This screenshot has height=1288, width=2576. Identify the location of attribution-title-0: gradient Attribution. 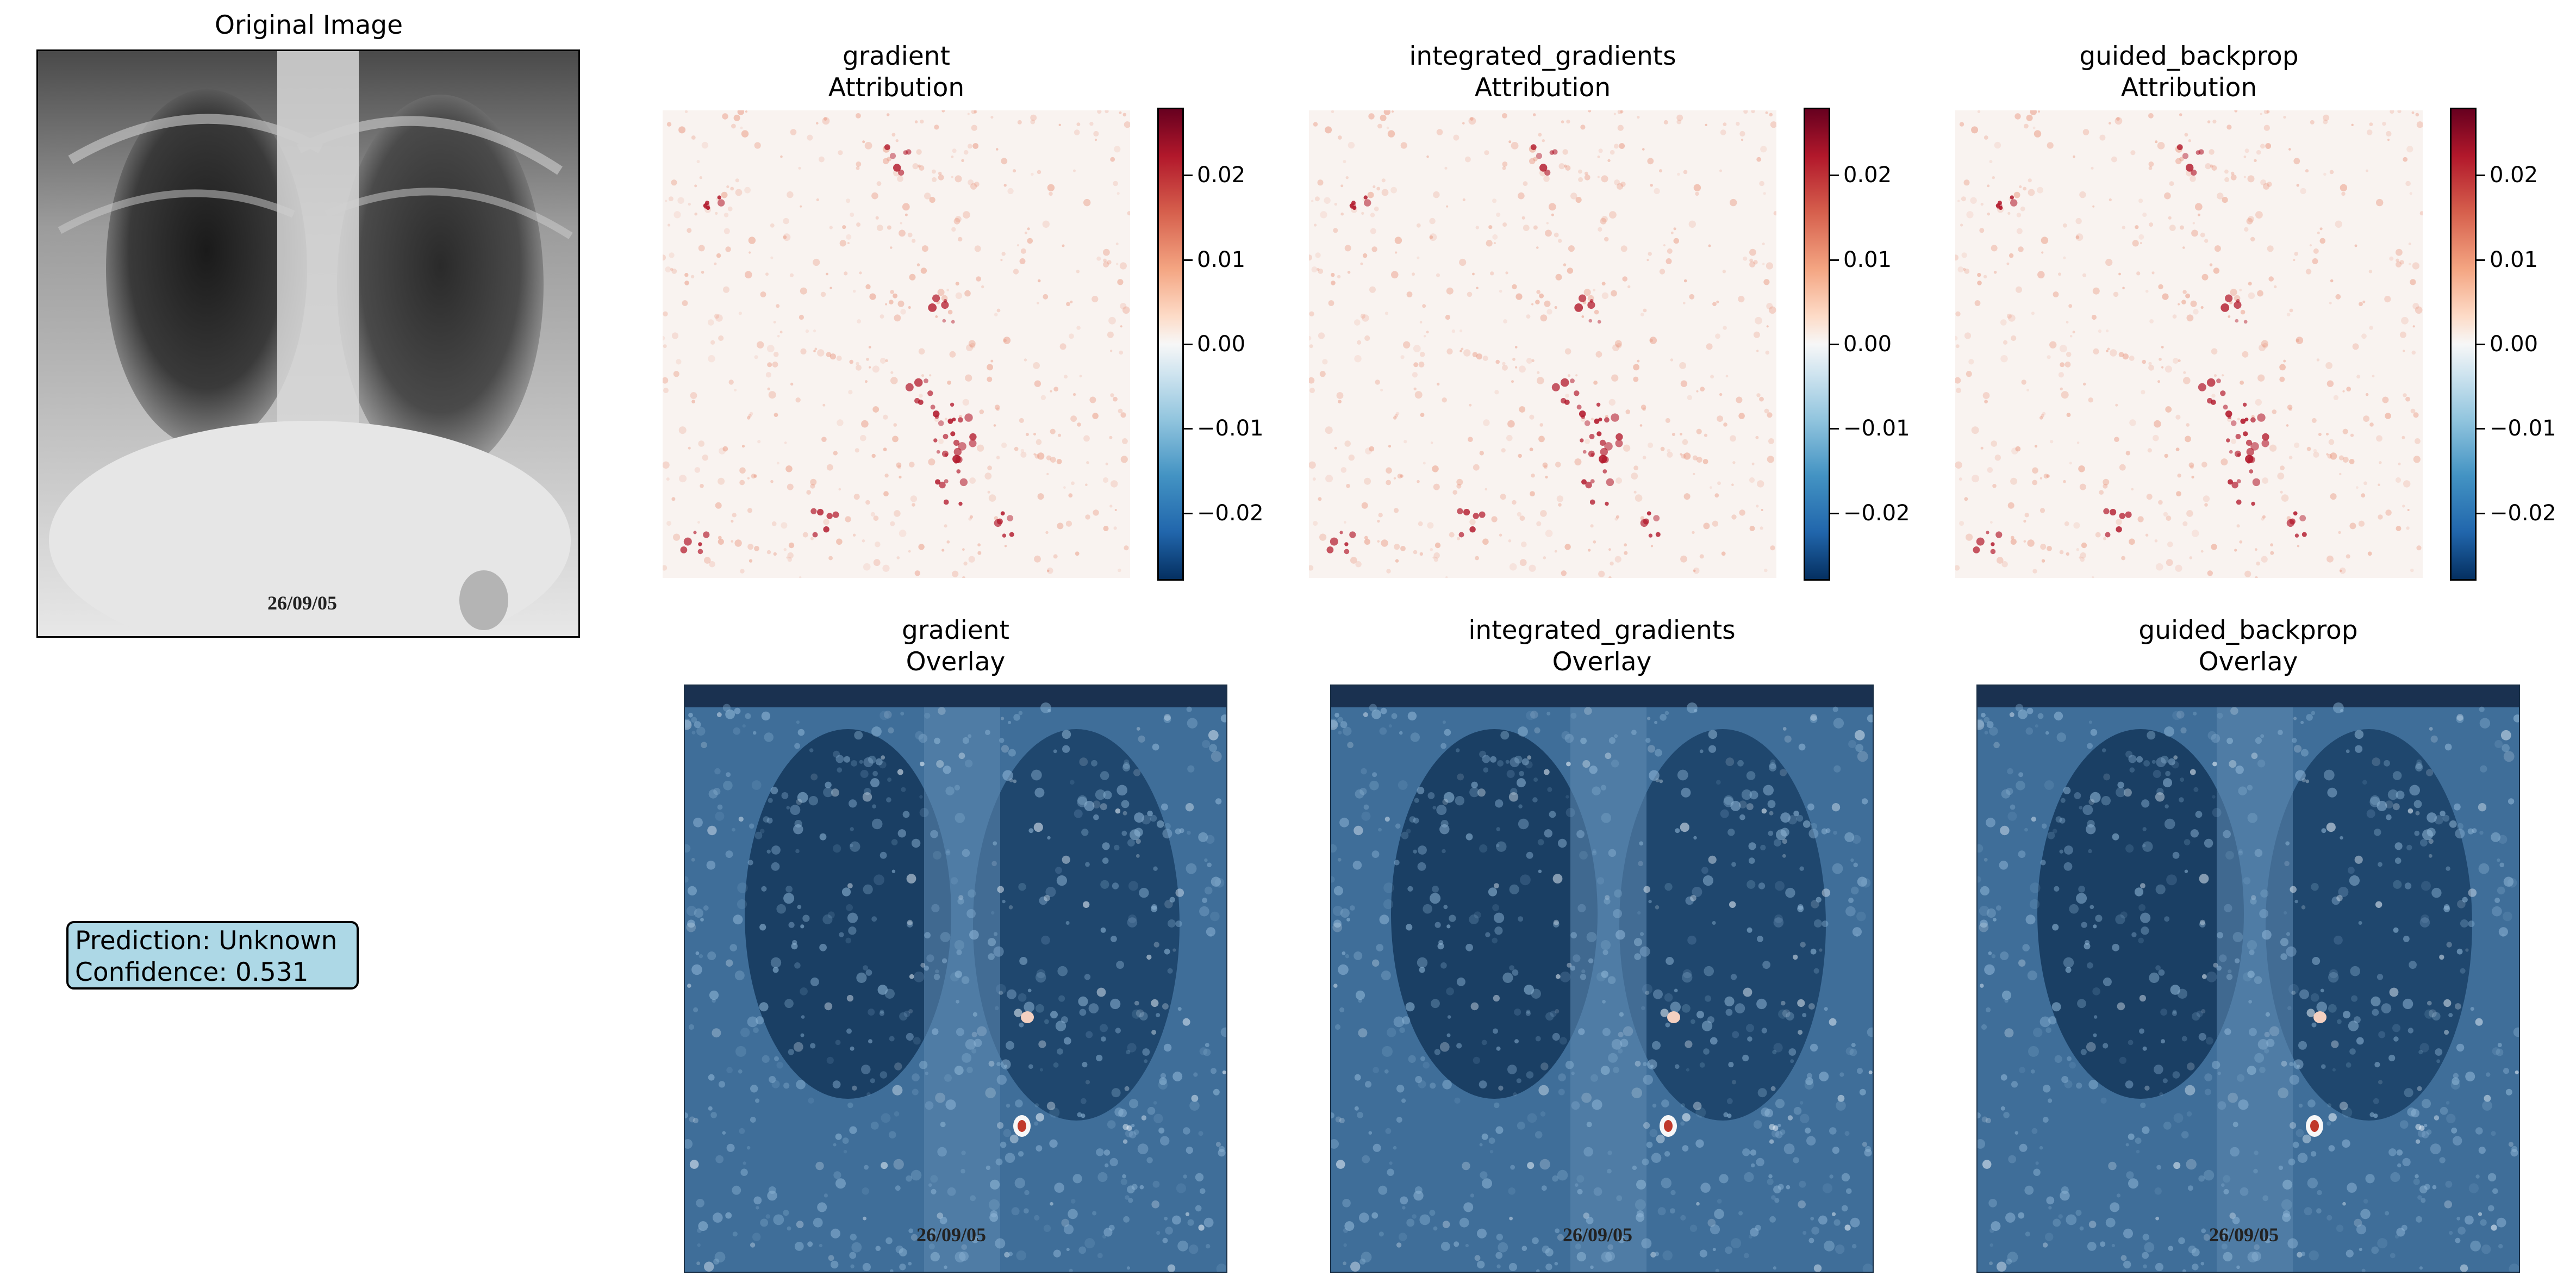
(897, 72).